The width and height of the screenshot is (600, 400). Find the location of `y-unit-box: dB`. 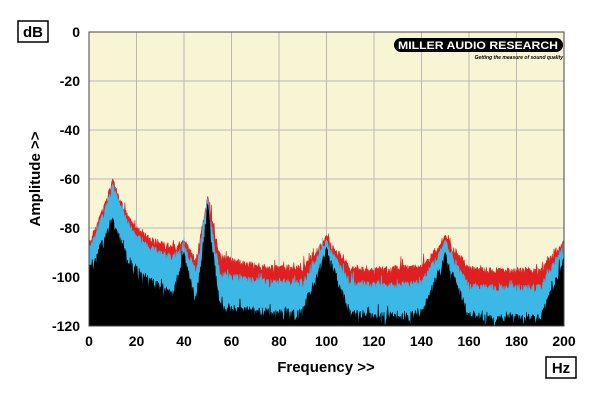

y-unit-box: dB is located at coordinates (33, 31).